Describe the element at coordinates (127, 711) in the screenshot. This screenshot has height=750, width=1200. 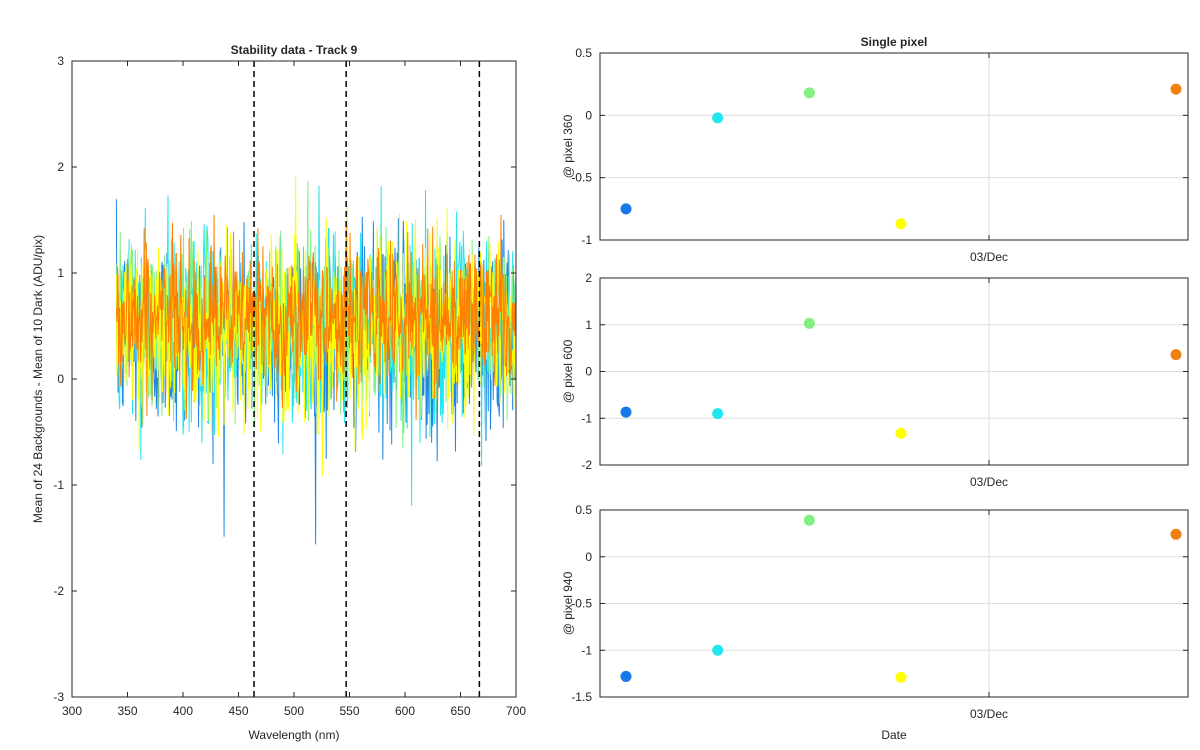
I see `x-tick-label: 350` at that location.